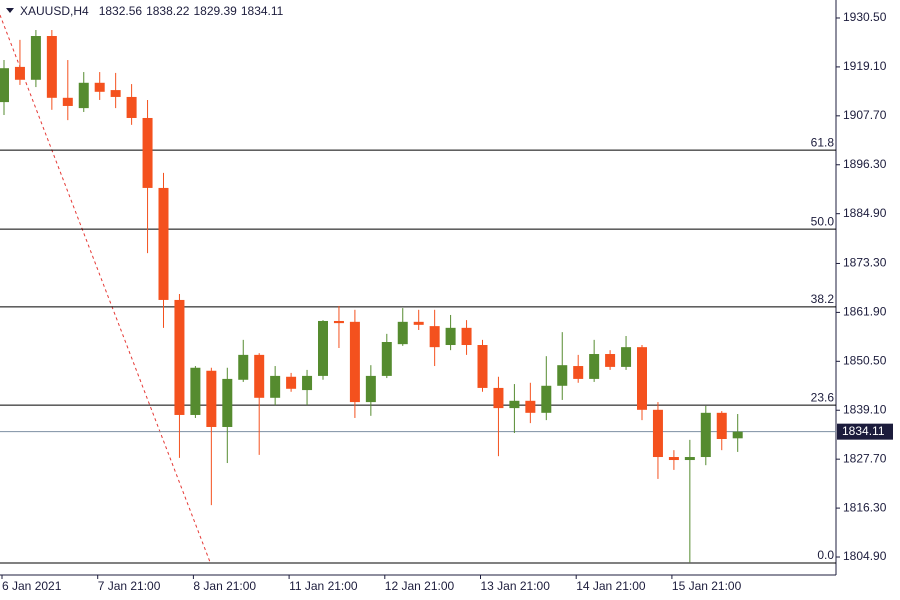  Describe the element at coordinates (865, 458) in the screenshot. I see `y-tick-label: 1827.70` at that location.